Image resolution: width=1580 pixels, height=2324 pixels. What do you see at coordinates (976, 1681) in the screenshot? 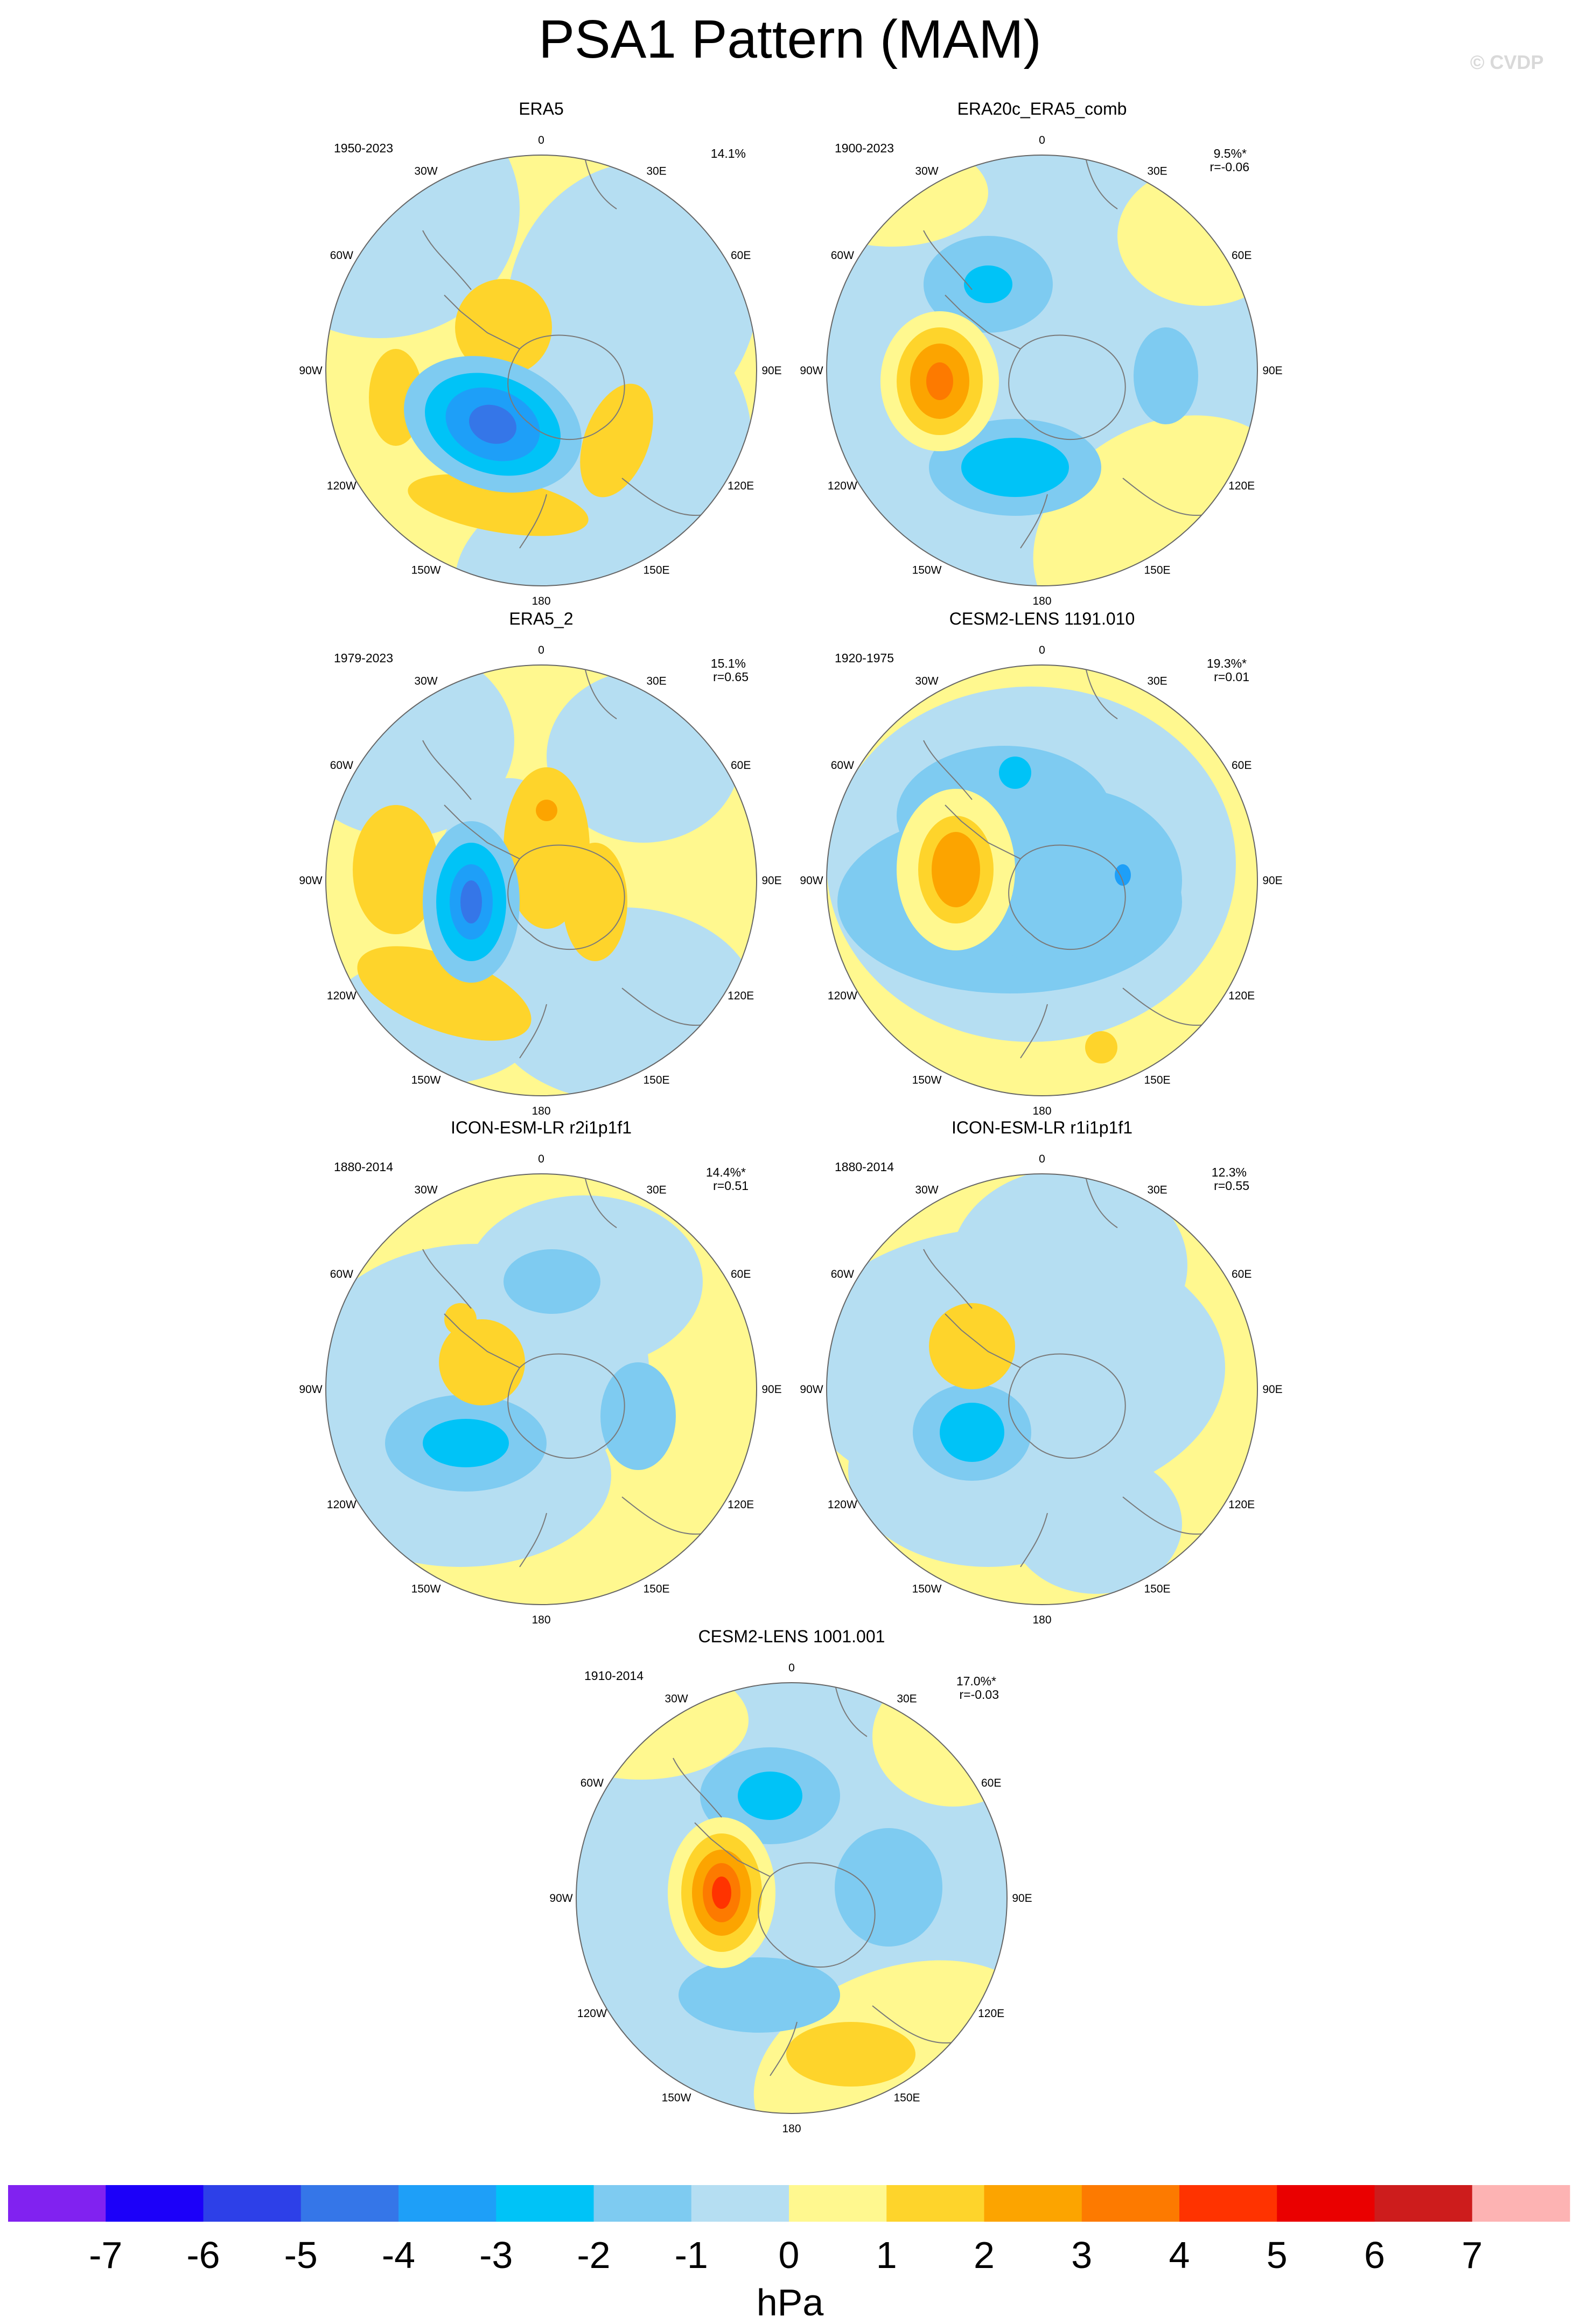
I see `panel-variance: 17.0%*` at bounding box center [976, 1681].